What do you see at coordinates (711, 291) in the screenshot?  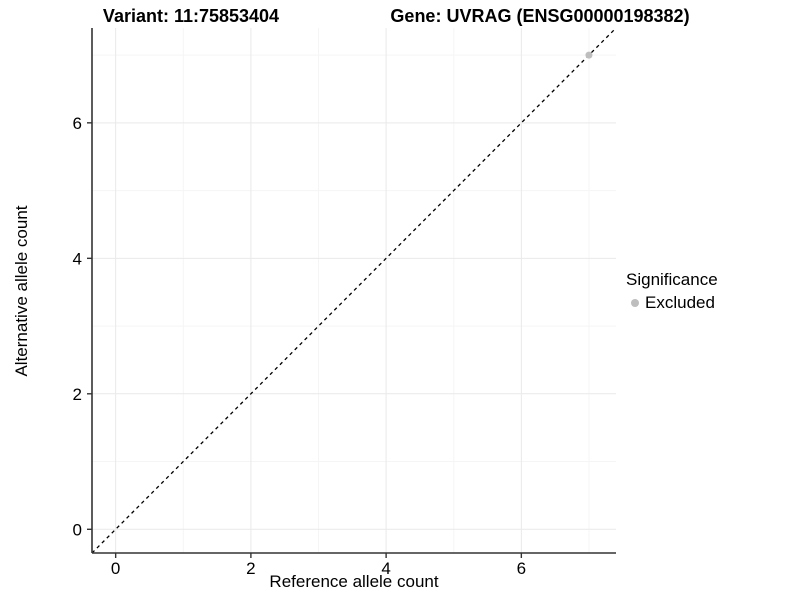 I see `legend: Significance Excluded` at bounding box center [711, 291].